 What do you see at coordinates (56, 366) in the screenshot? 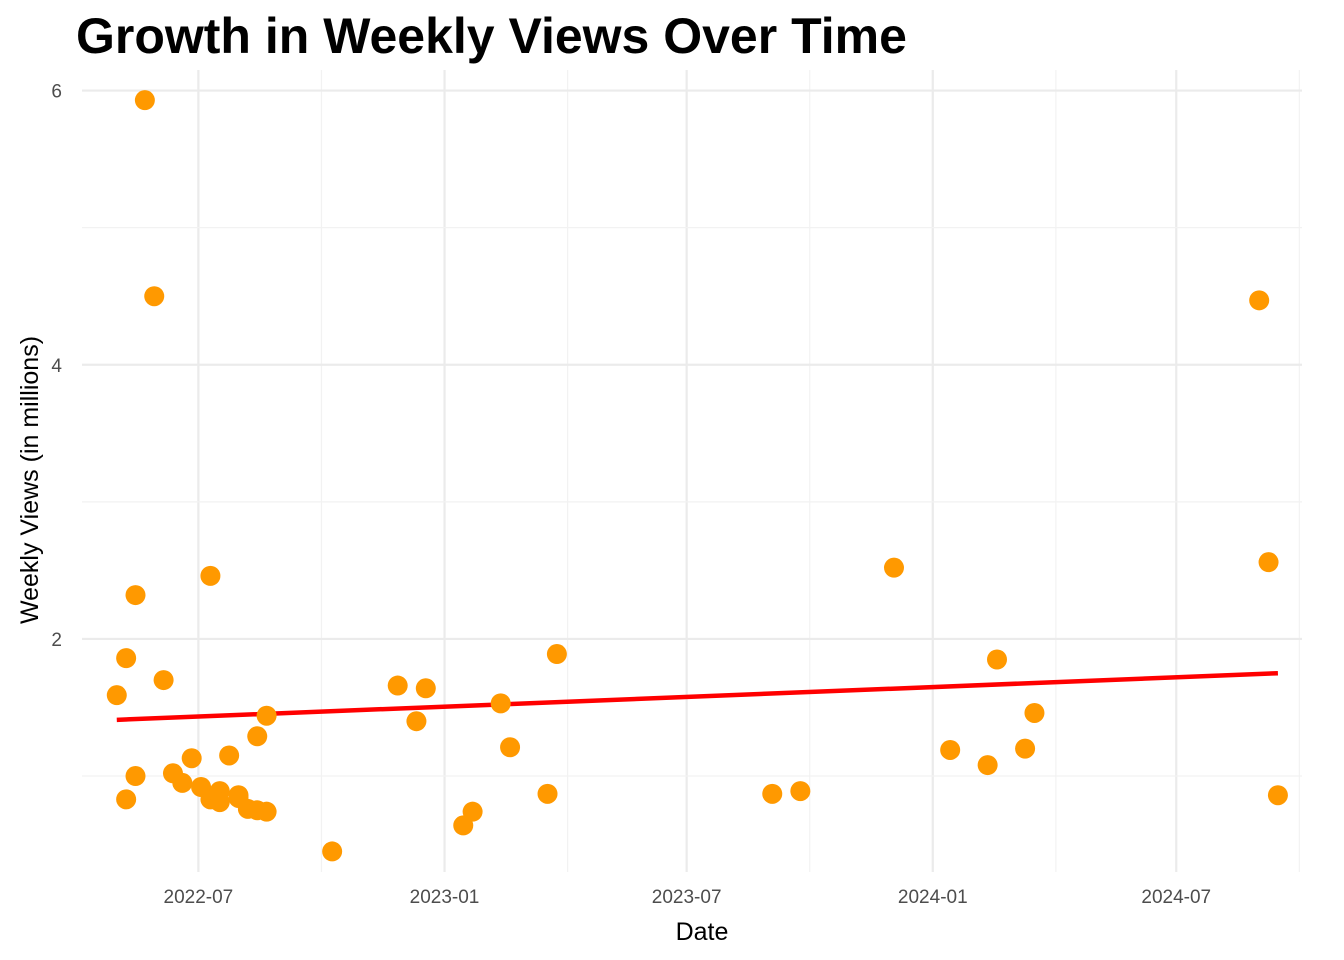
I see `y-tick-label: 4` at bounding box center [56, 366].